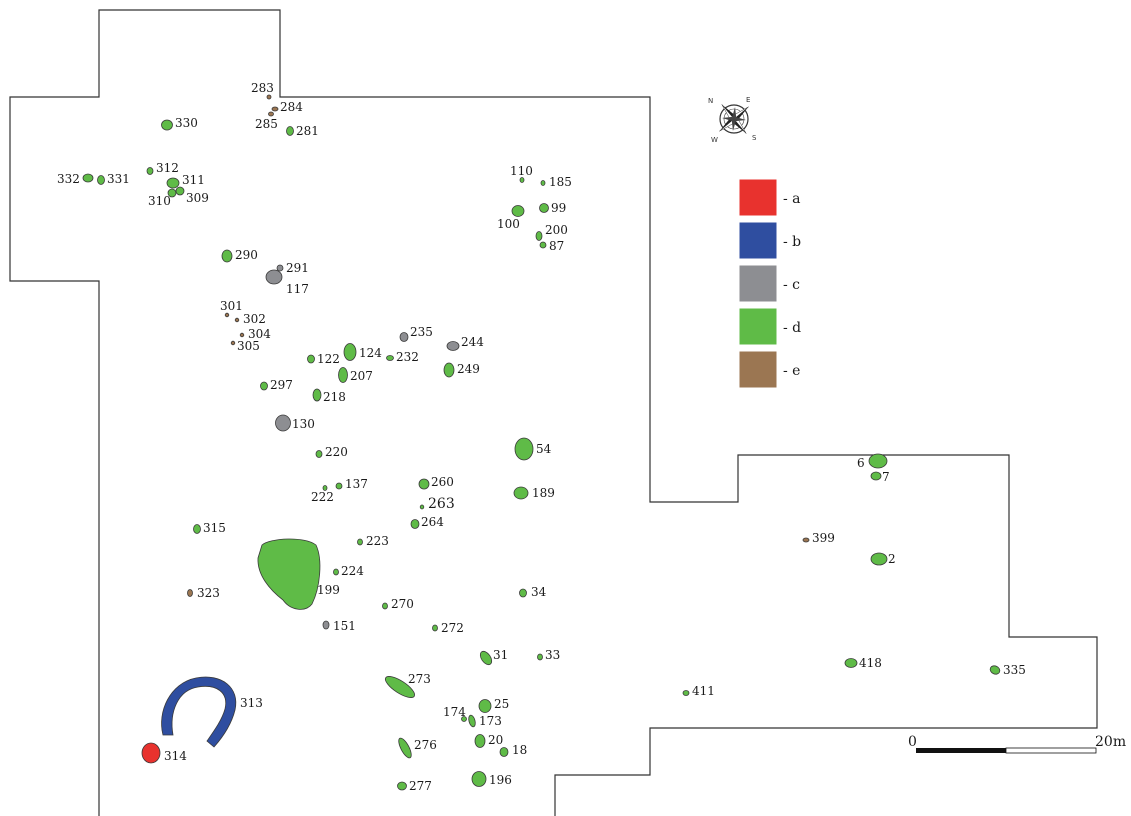  Describe the element at coordinates (266, 124) in the screenshot. I see `label-285: 285` at that location.